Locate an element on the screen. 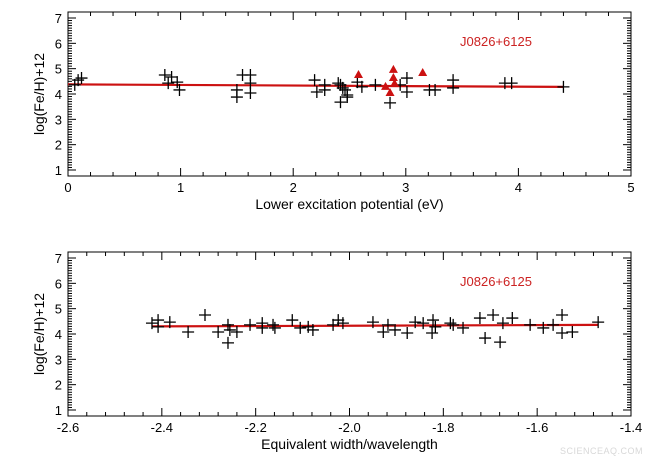 The height and width of the screenshot is (467, 658). x-tick-label: -2.6 is located at coordinates (68, 427).